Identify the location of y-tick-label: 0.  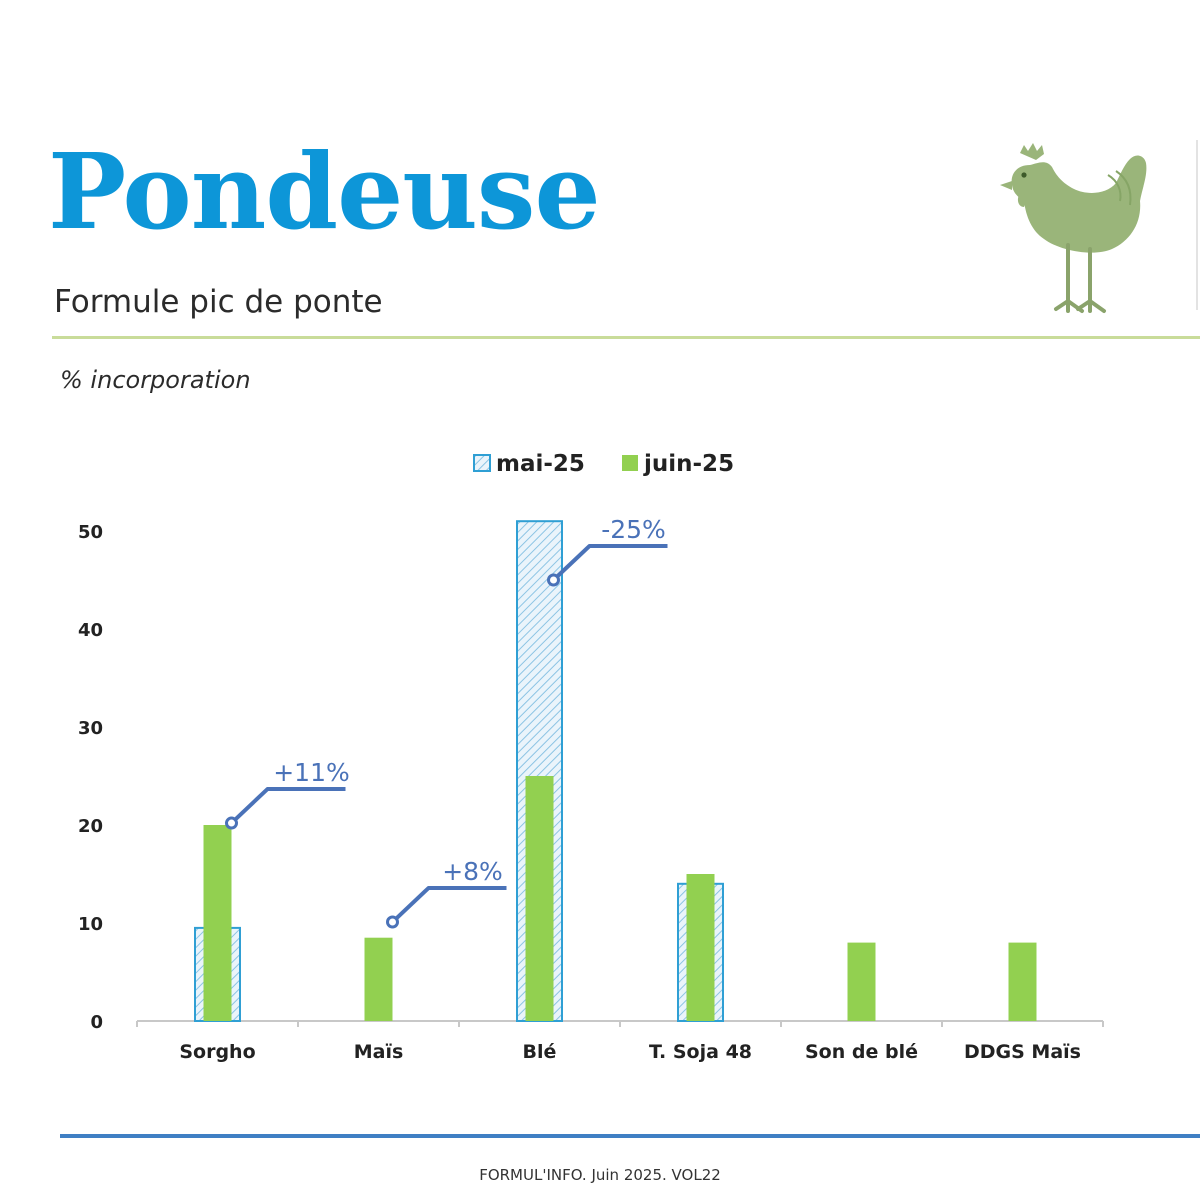
(96, 1022).